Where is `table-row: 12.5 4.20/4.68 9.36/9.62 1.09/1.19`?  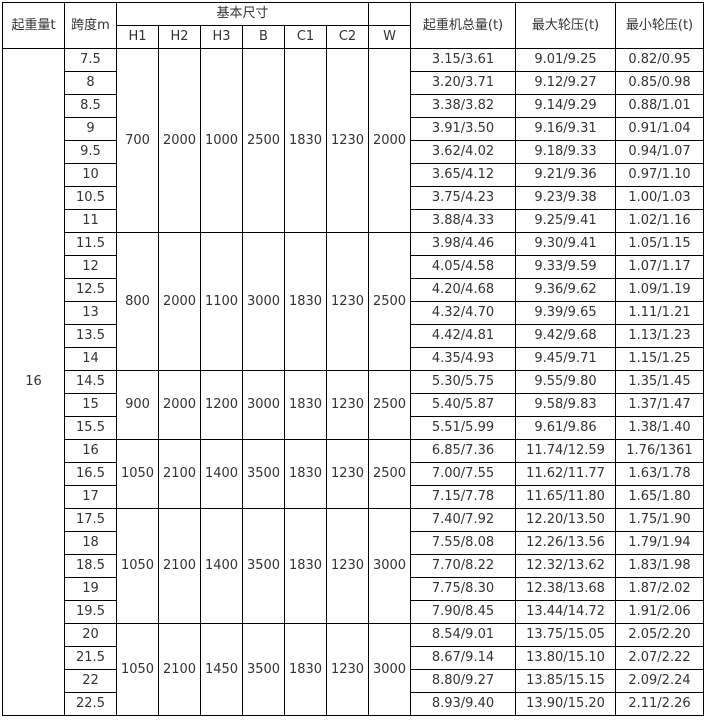 table-row: 12.5 4.20/4.68 9.36/9.62 1.09/1.19 is located at coordinates (353, 290).